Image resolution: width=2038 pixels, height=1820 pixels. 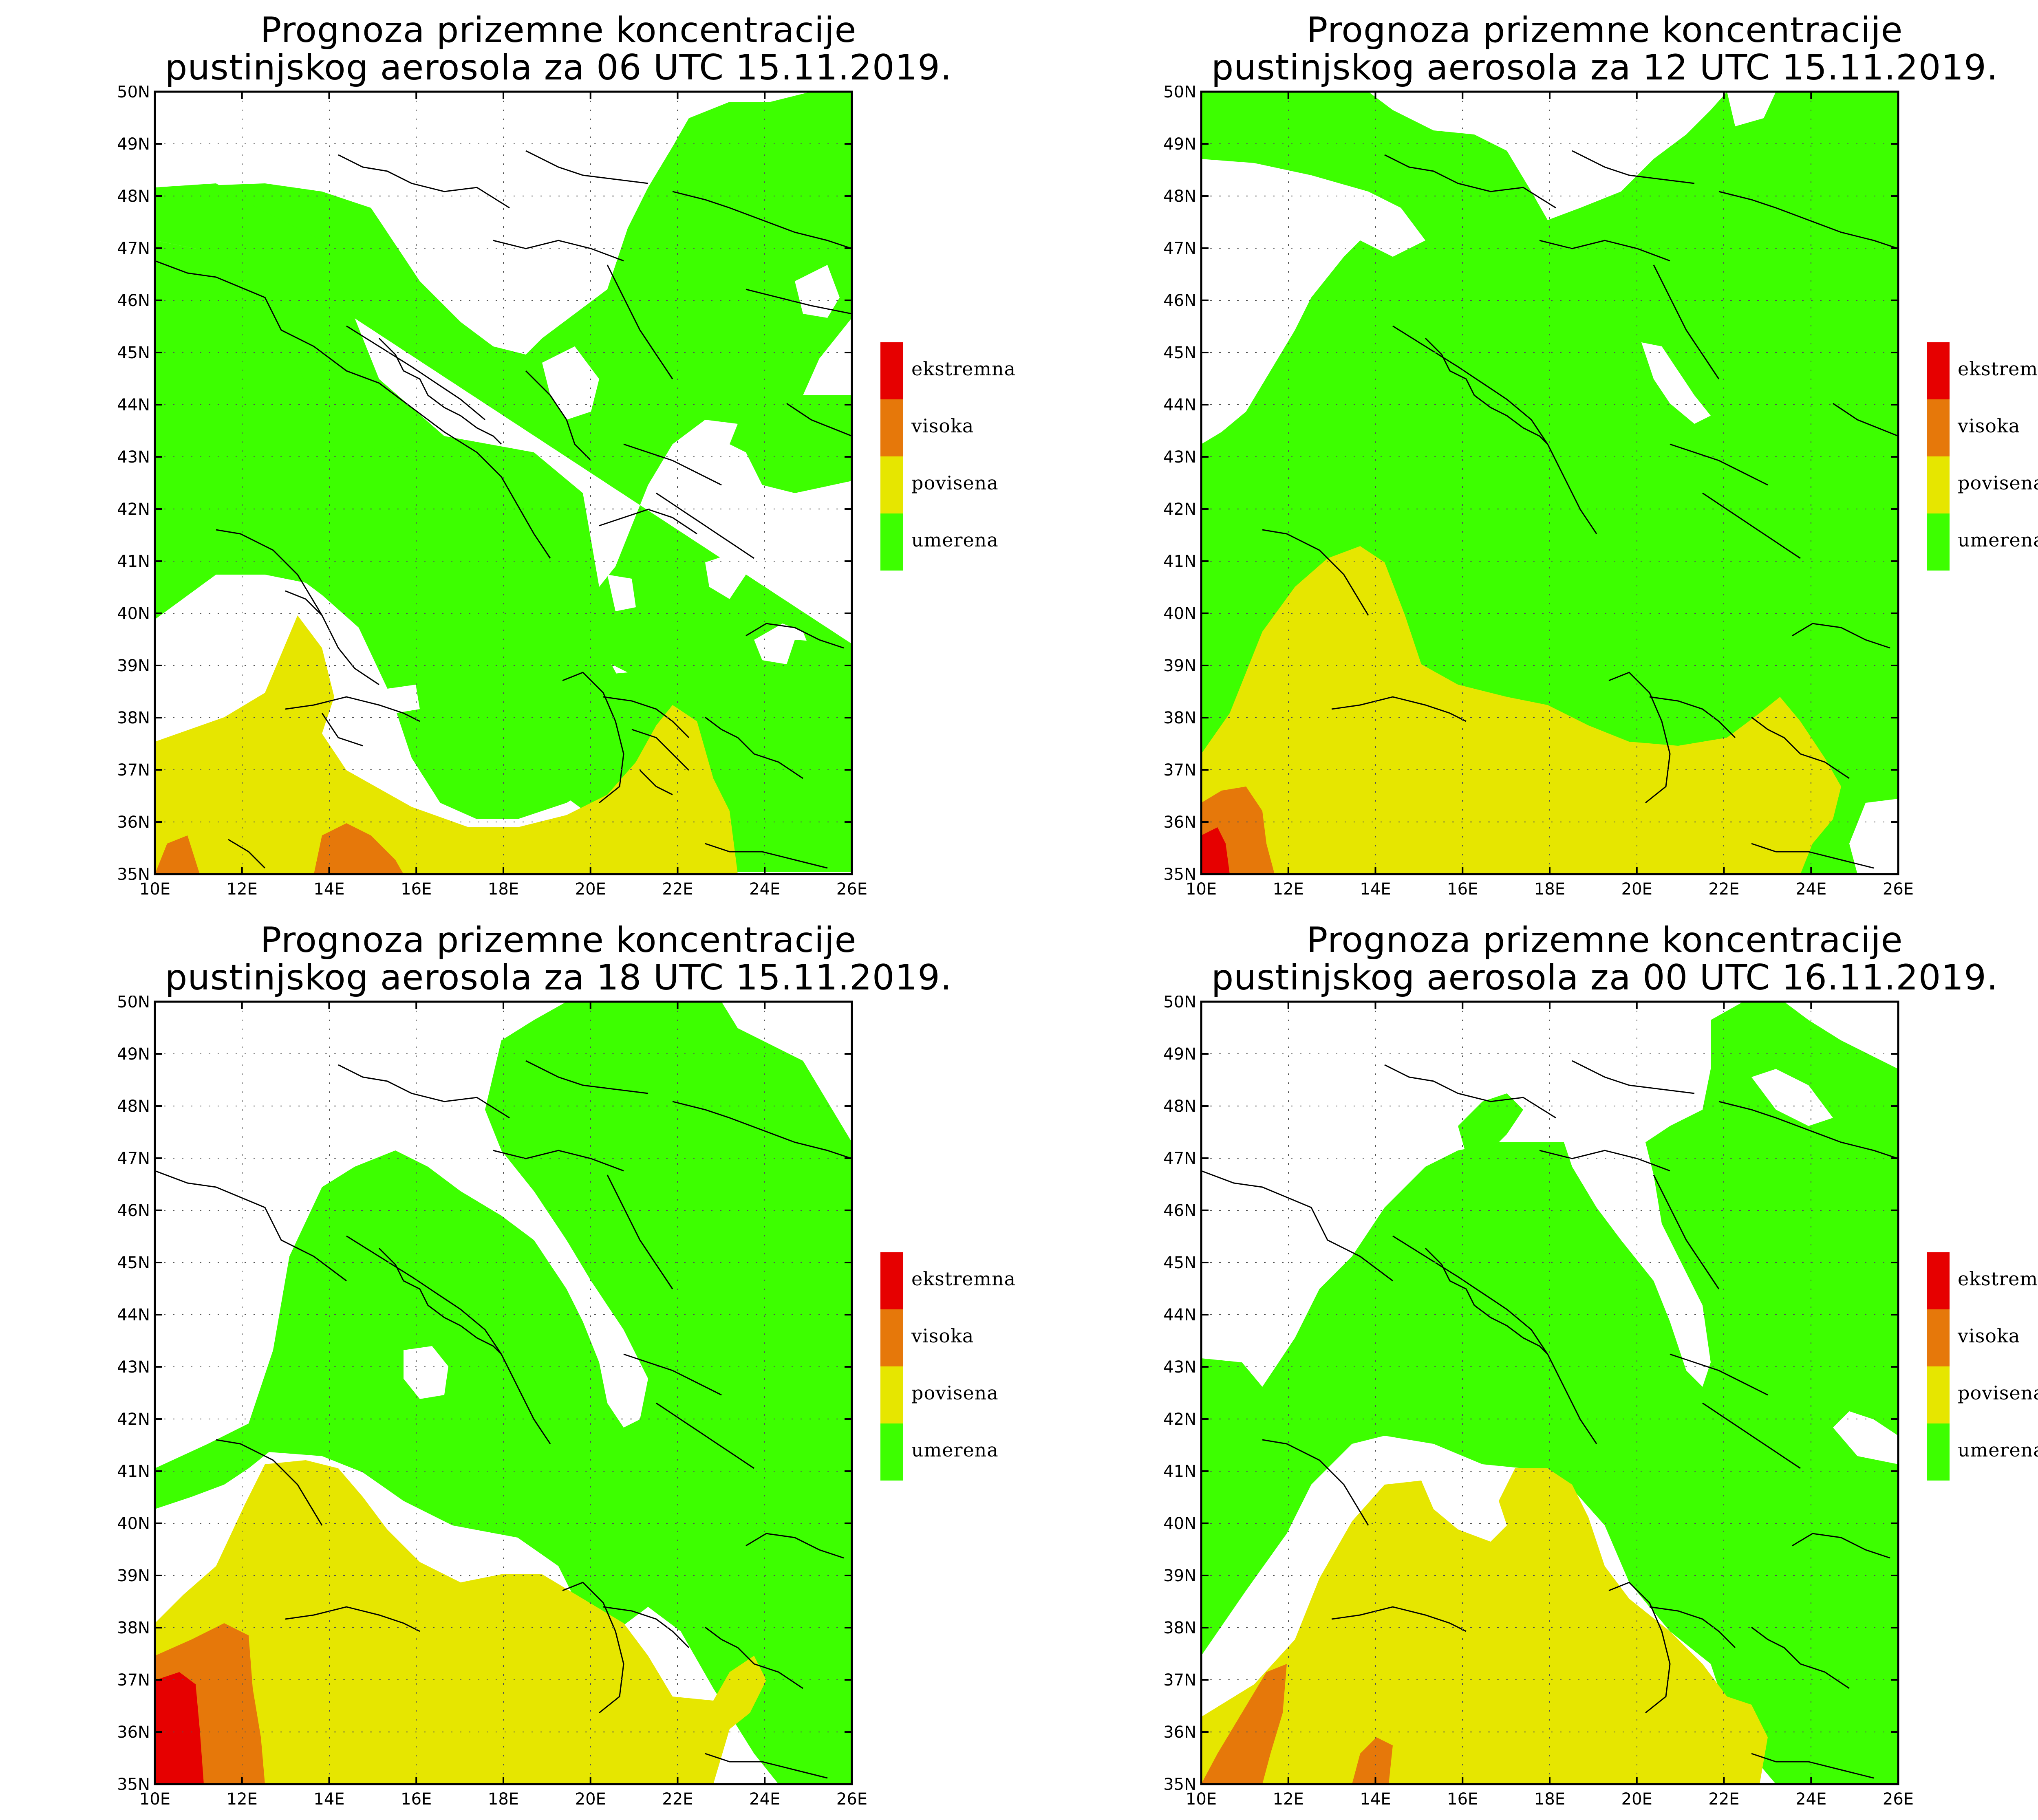 What do you see at coordinates (133, 1680) in the screenshot?
I see `lat-label: 37N` at bounding box center [133, 1680].